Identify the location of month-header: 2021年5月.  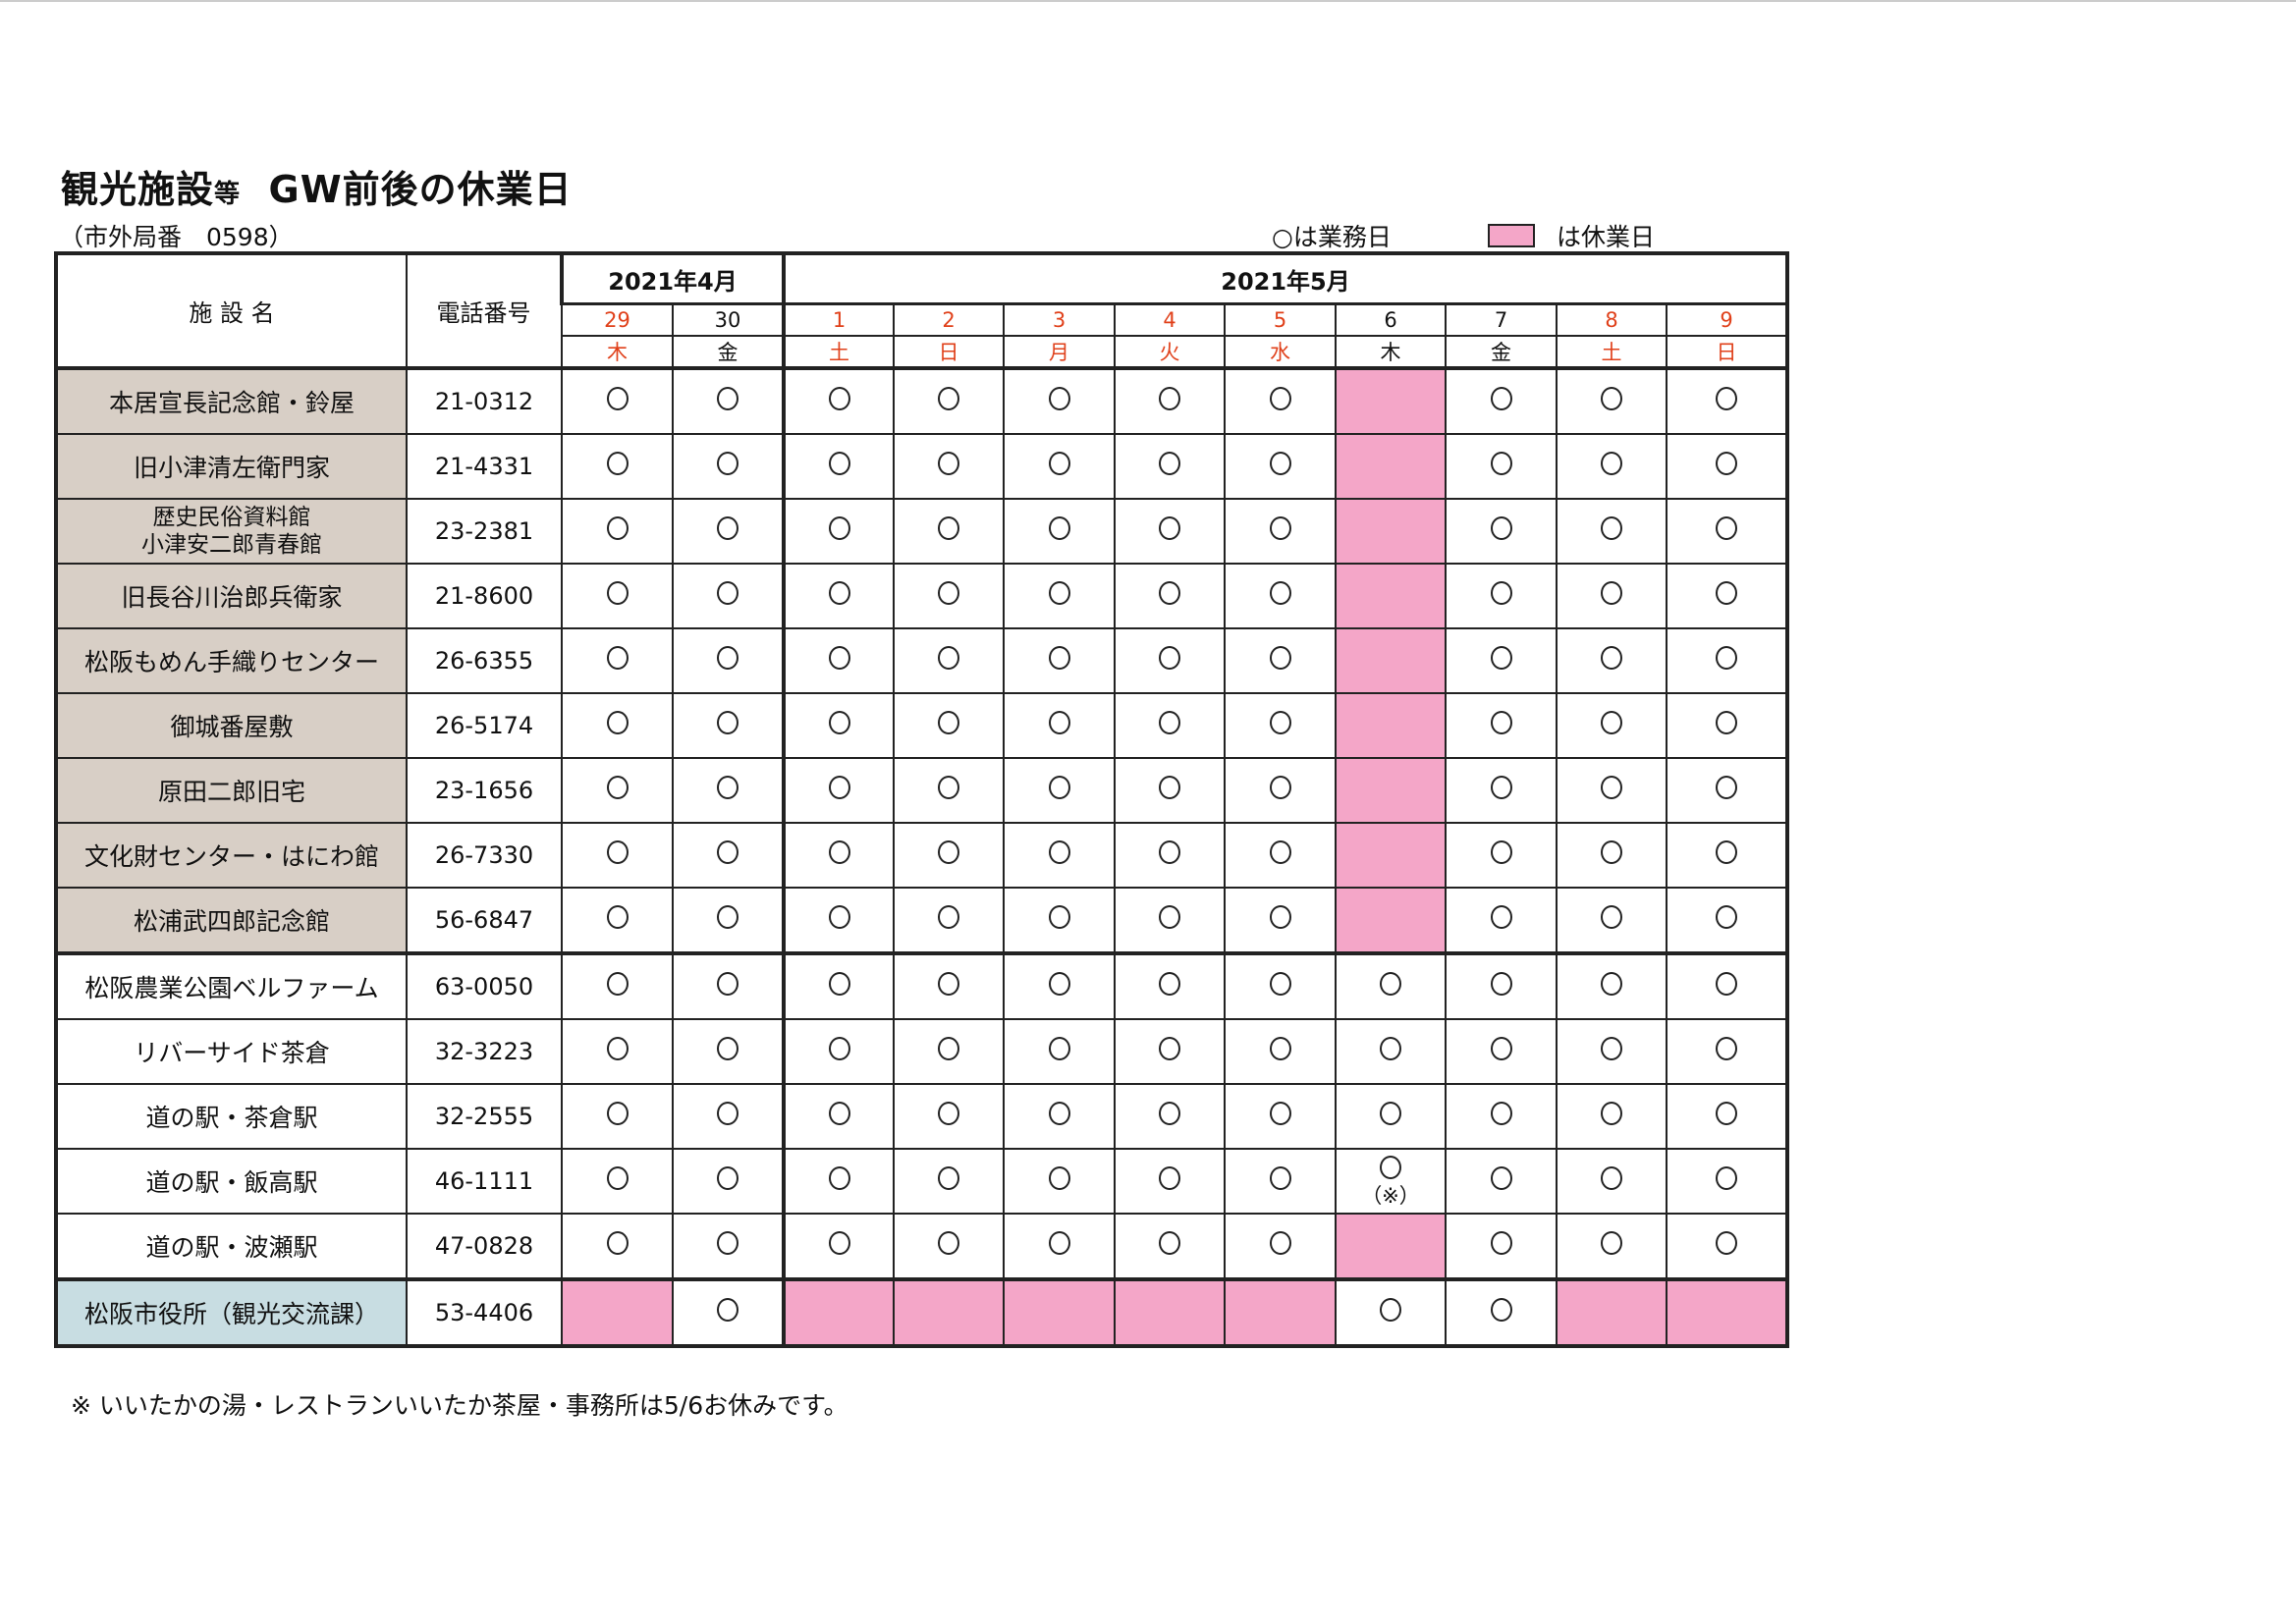
(1285, 278).